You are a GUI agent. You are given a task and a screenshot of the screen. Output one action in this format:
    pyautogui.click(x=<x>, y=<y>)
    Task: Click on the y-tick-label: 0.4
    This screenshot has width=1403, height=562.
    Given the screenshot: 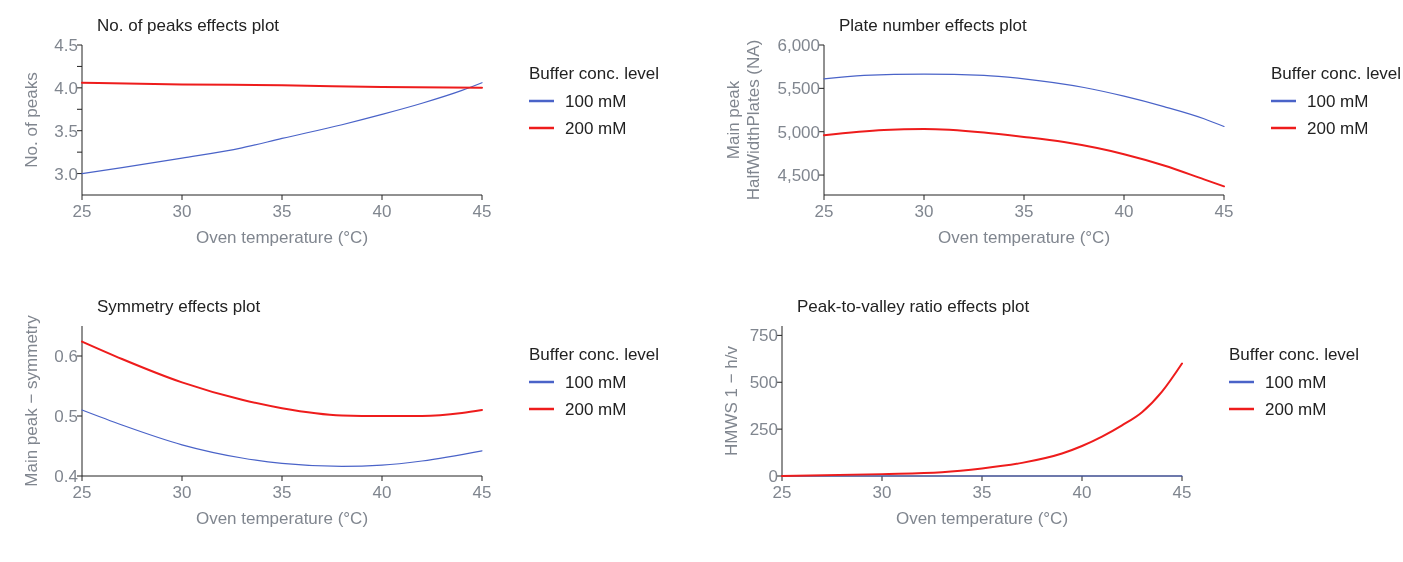 What is the action you would take?
    pyautogui.click(x=66, y=476)
    